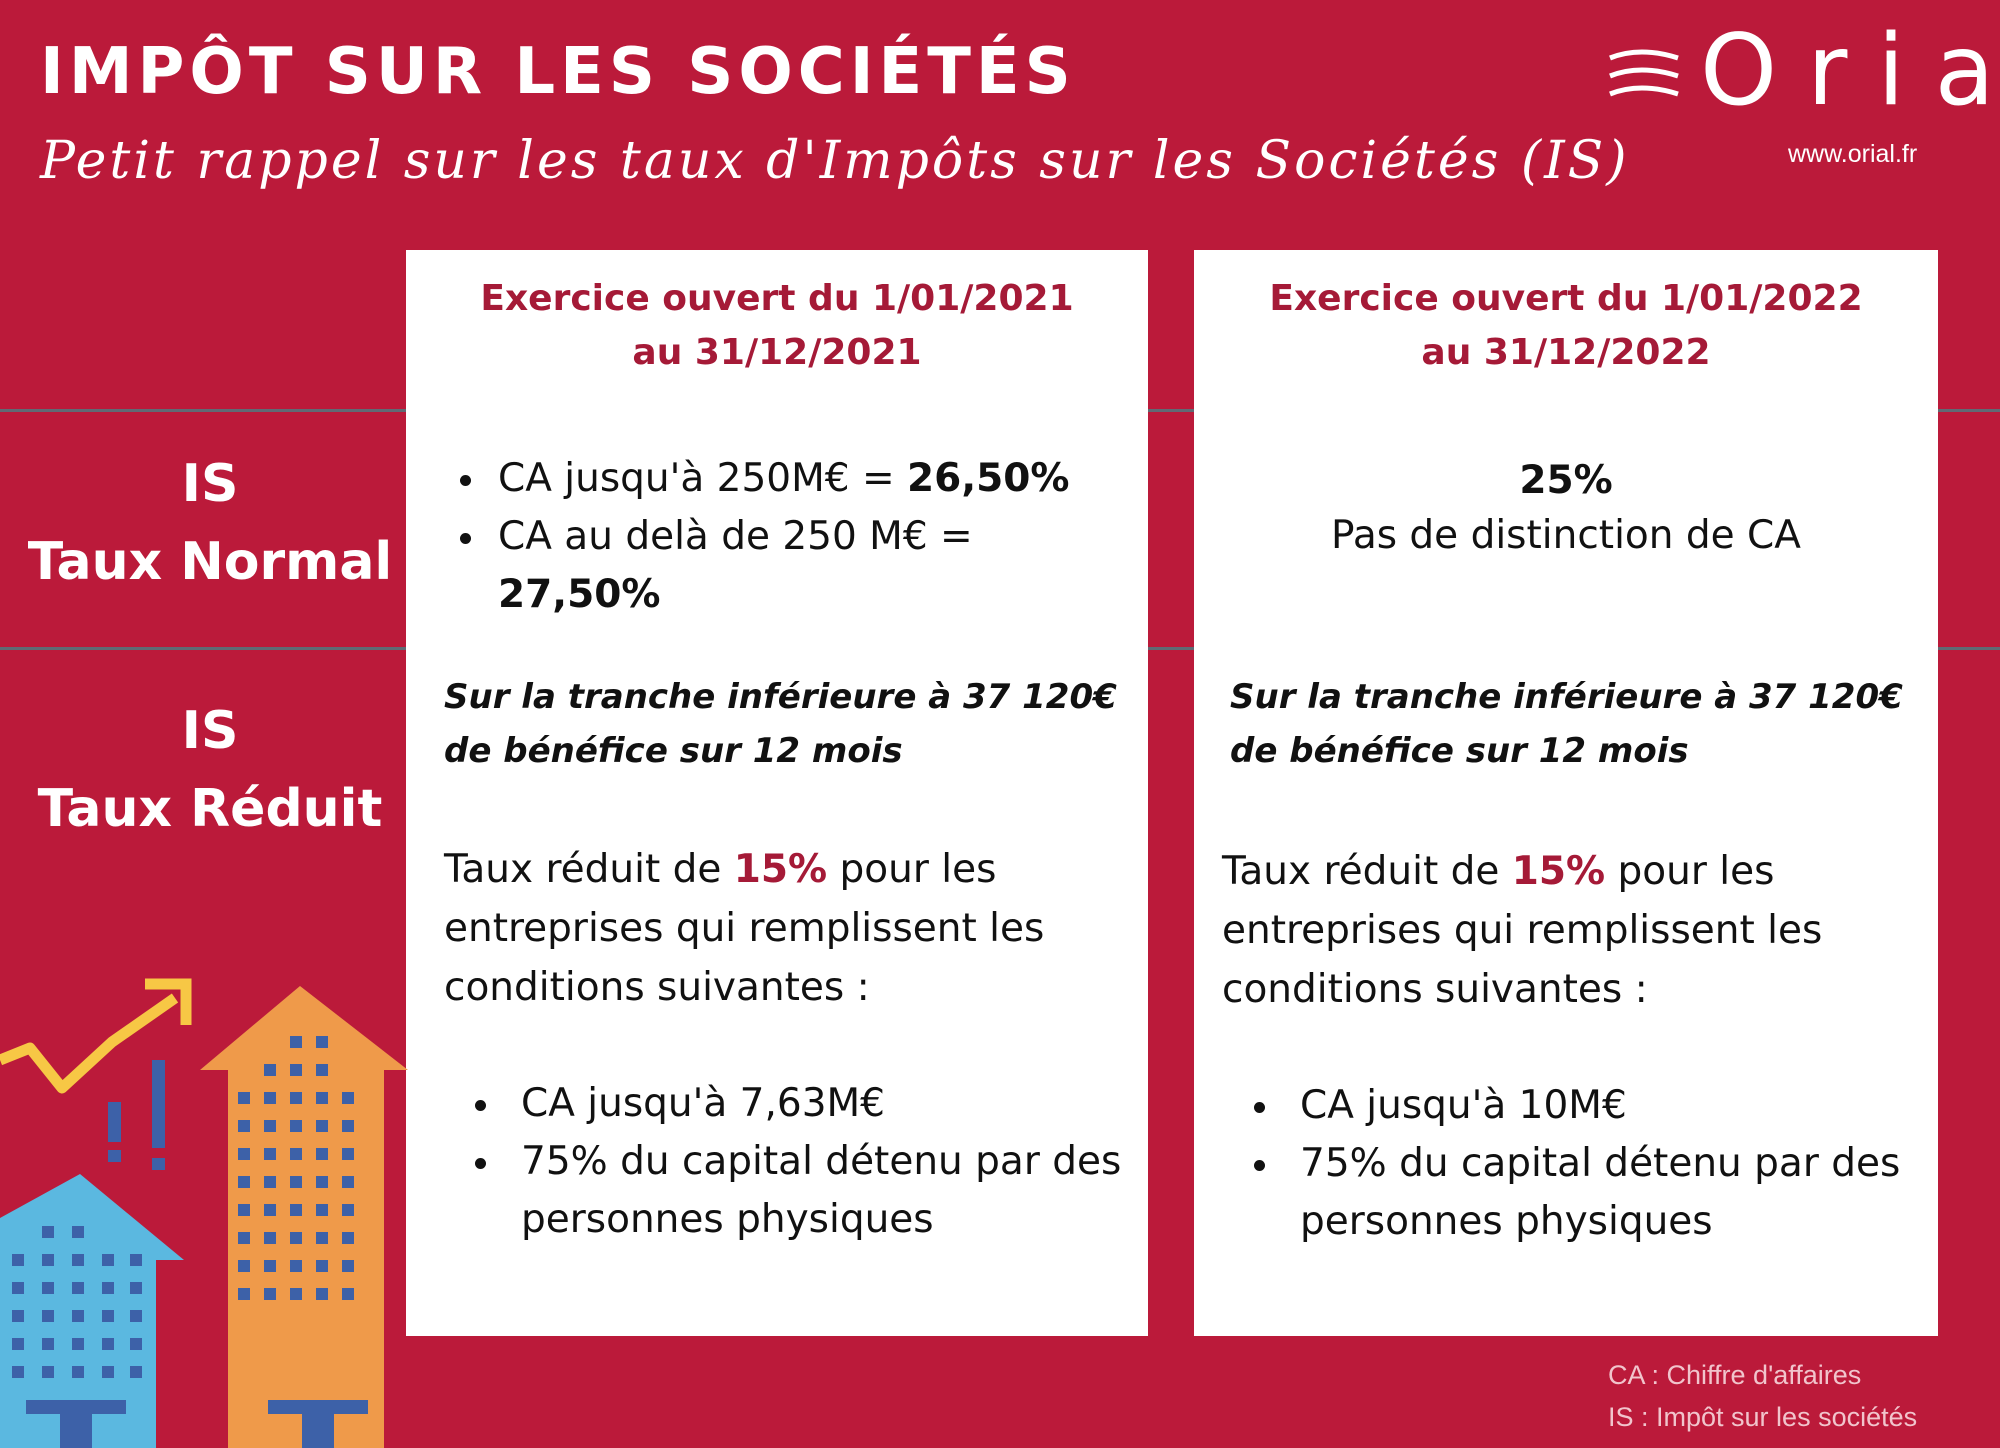 This screenshot has height=1448, width=2000. I want to click on footnote-ca: CA : Chiffre d'affaires, so click(1735, 1375).